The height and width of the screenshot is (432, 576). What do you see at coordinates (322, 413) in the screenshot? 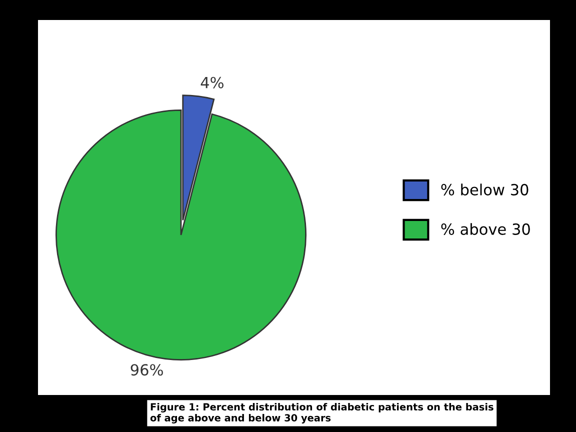
I see `caption: Figure 1: Percent distribution of diabetic patients on the basis of age above and below 30 years` at bounding box center [322, 413].